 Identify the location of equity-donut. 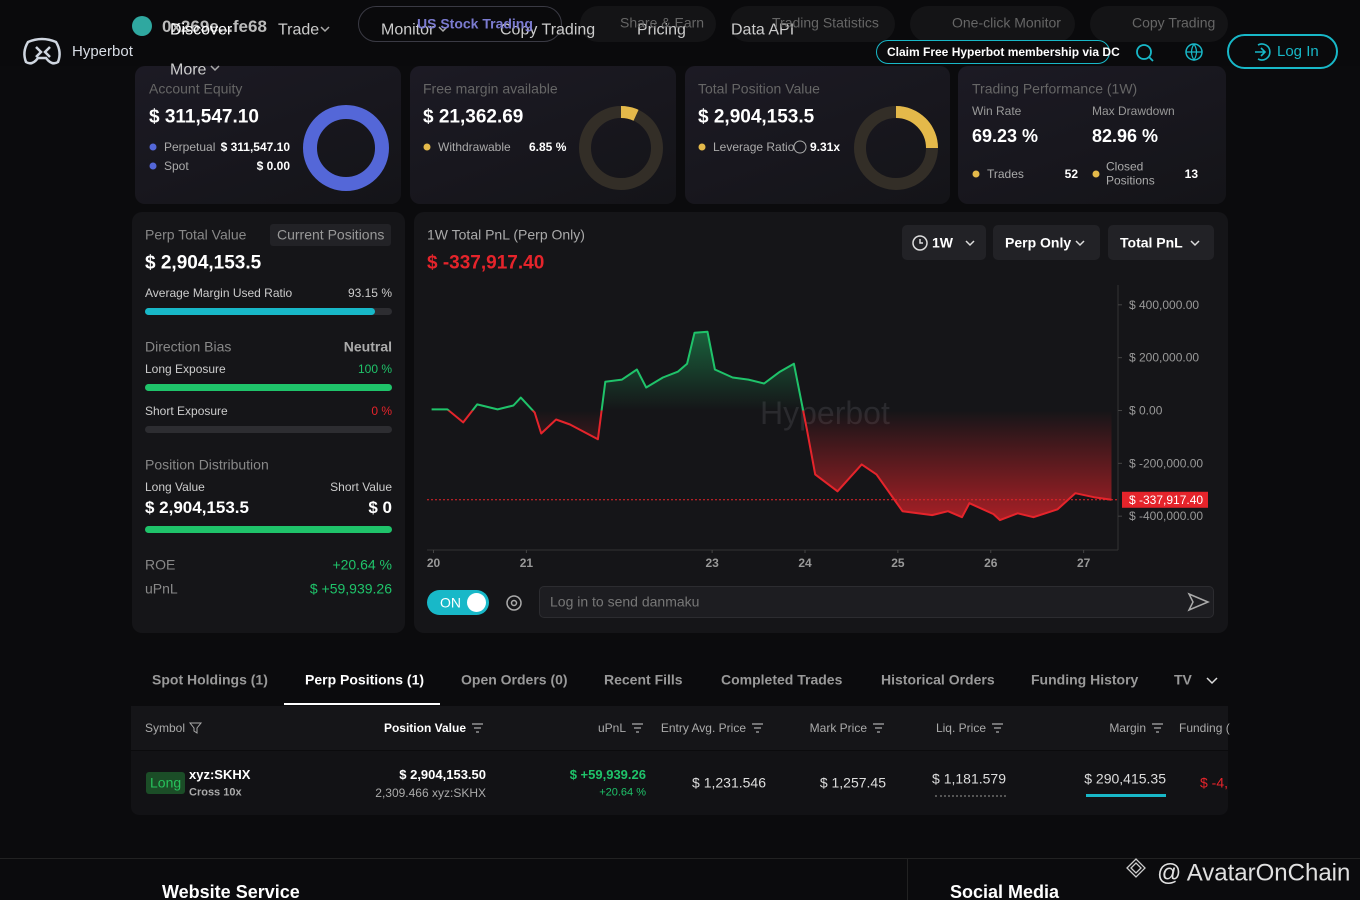
(346, 148).